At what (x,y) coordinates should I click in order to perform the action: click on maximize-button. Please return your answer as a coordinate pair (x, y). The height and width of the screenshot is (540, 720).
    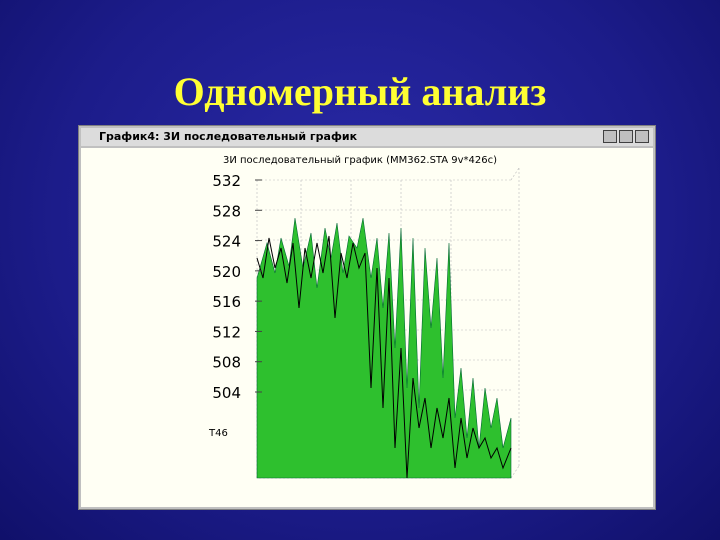
    Looking at the image, I should click on (626, 136).